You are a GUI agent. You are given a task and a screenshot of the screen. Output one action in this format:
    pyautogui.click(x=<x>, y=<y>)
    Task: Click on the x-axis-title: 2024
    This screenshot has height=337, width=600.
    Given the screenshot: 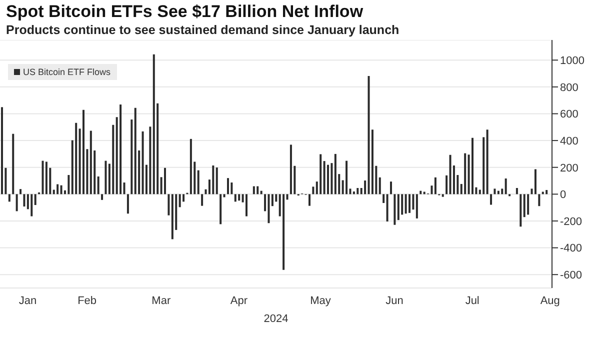 What is the action you would take?
    pyautogui.click(x=276, y=319)
    